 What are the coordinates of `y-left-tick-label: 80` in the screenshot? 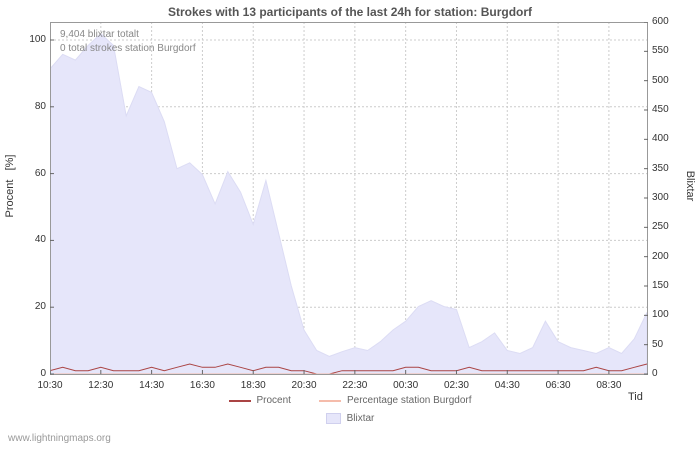 It's located at (40, 106).